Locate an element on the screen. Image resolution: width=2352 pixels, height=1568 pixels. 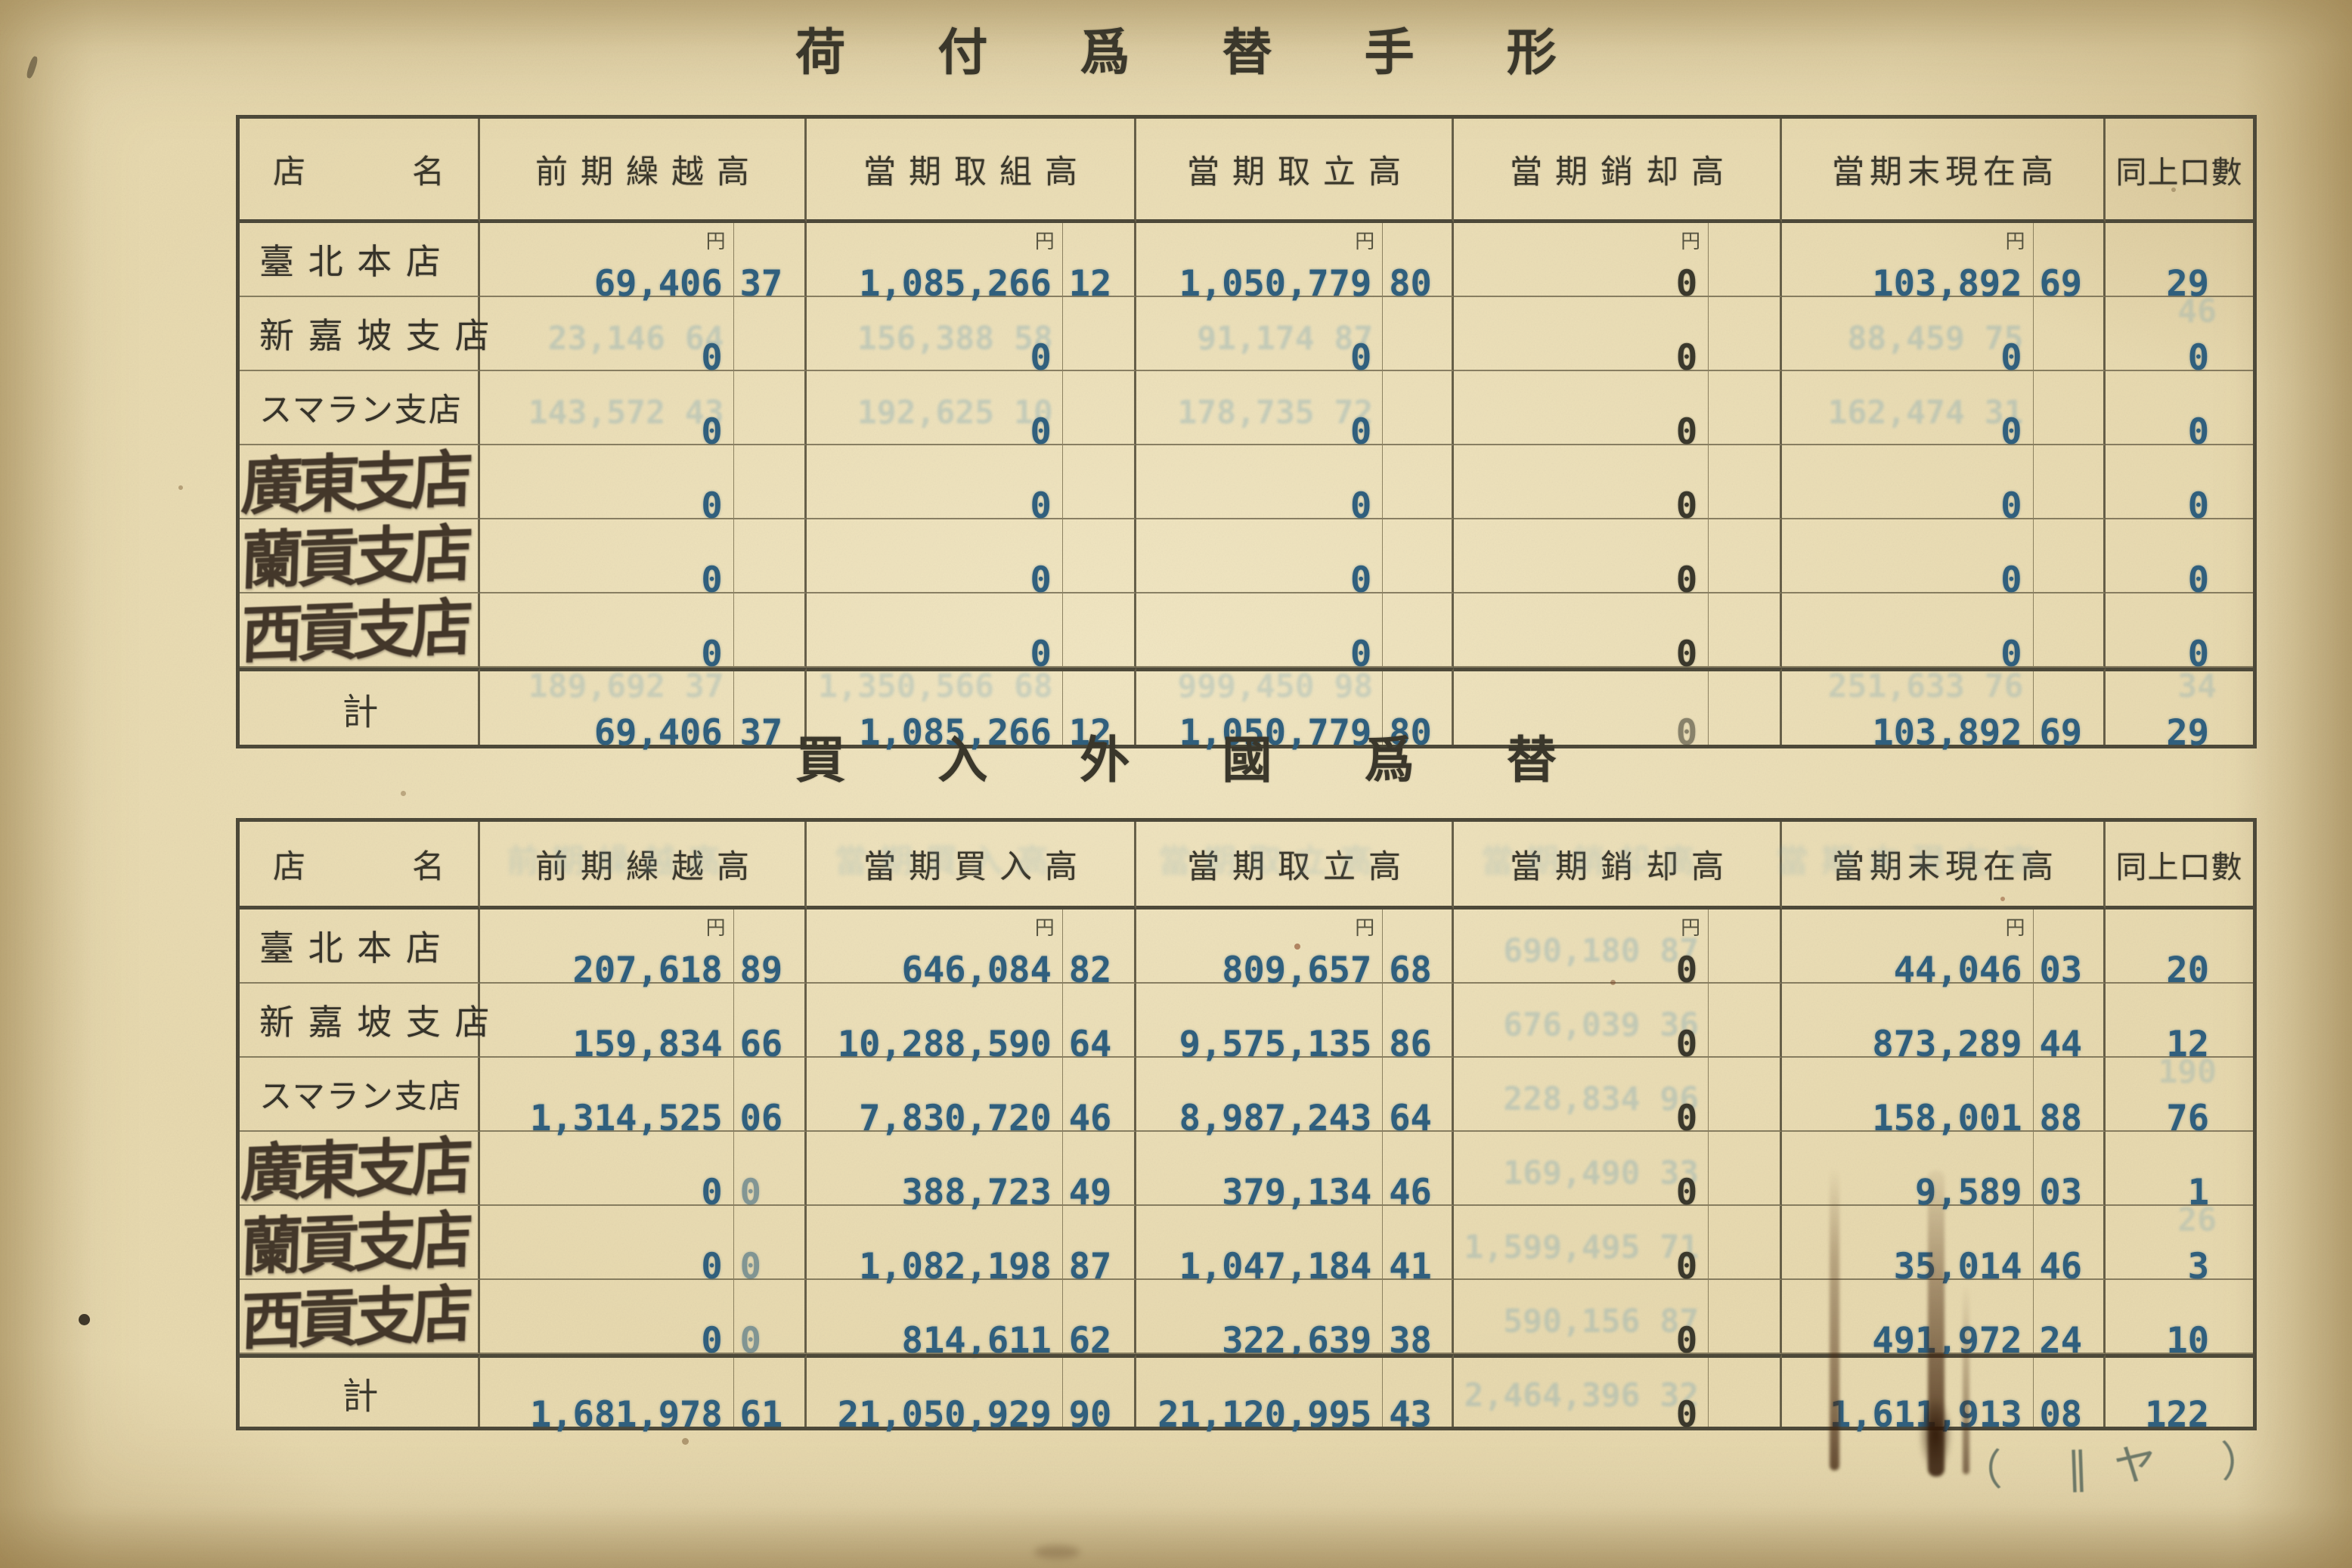
amount-cell: 1,611,913 08 is located at coordinates (1944, 1393).